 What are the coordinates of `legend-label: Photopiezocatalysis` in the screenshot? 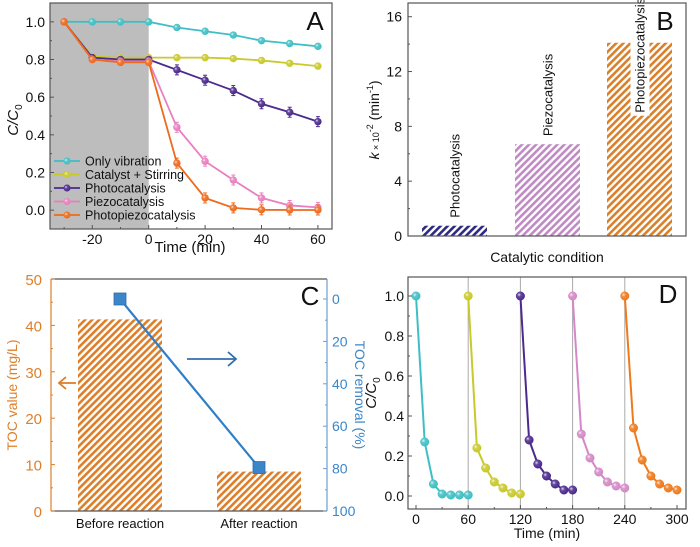 It's located at (140, 216).